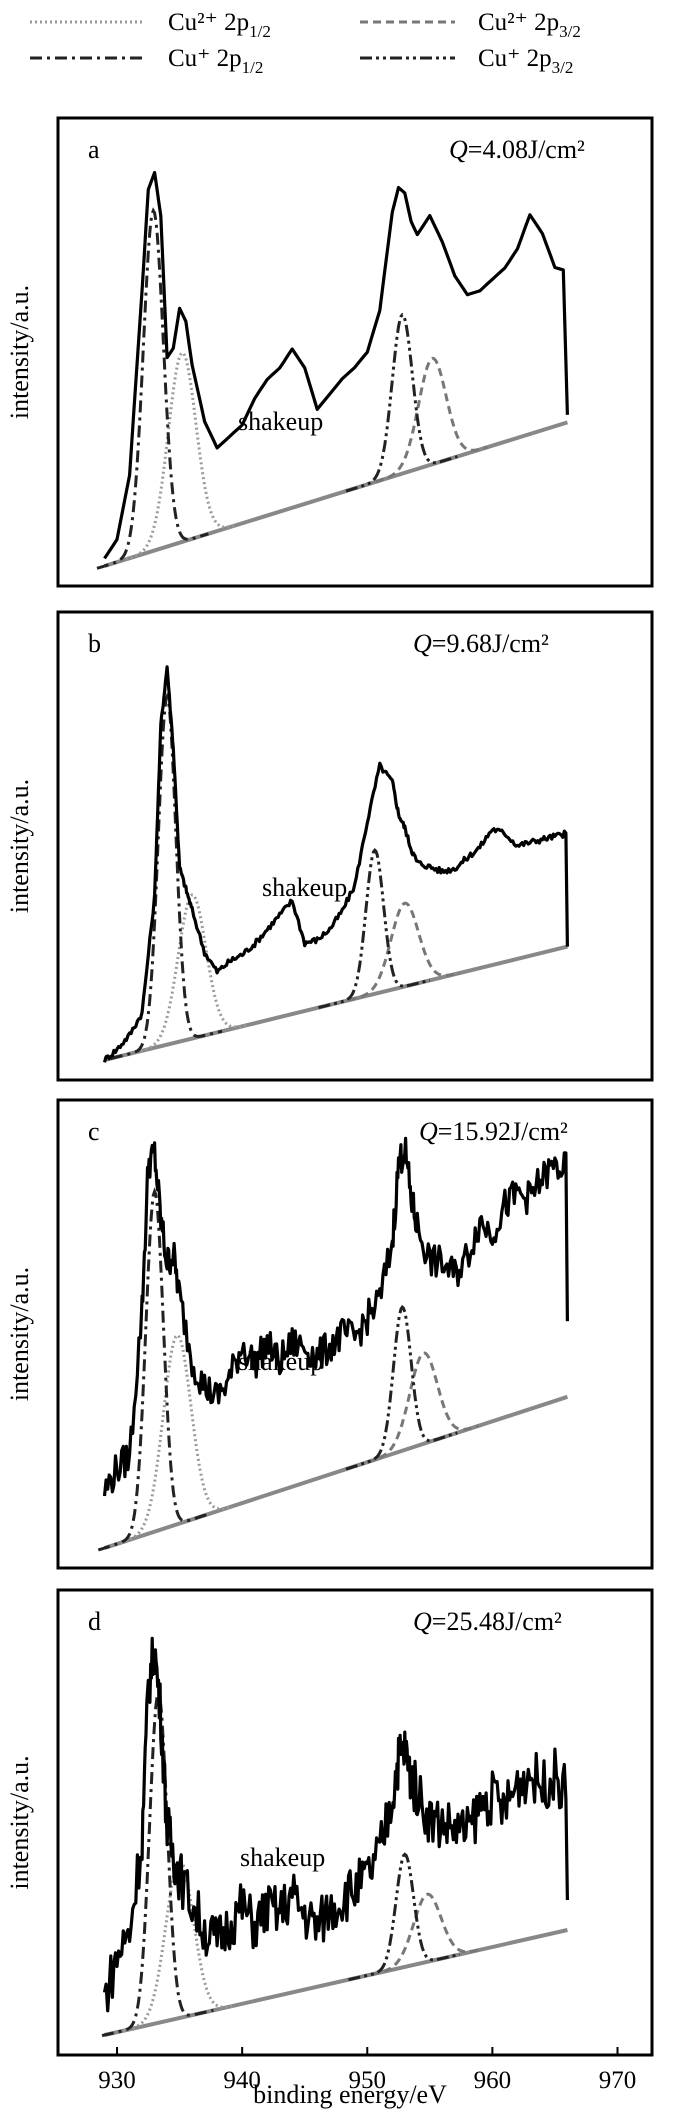 The height and width of the screenshot is (2115, 700). Describe the element at coordinates (517, 149) in the screenshot. I see `fluence-label: Q=4.08J/cm²` at that location.